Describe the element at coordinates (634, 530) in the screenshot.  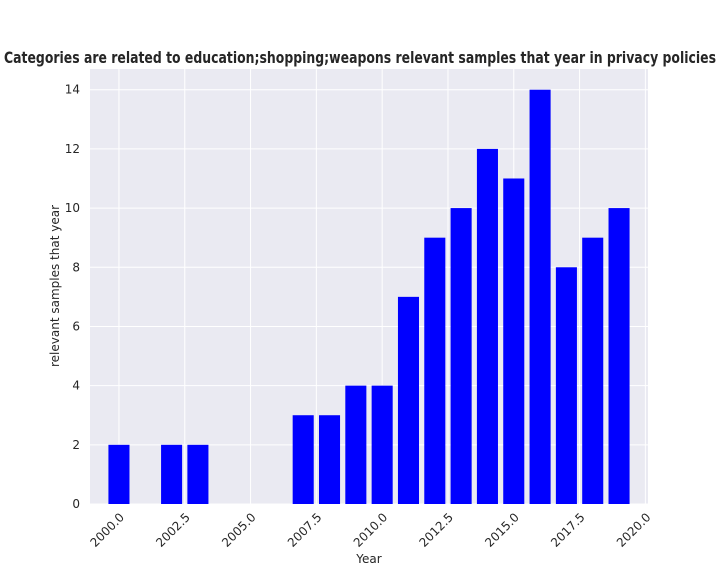
I see `x-tick-label: 2020.0` at that location.